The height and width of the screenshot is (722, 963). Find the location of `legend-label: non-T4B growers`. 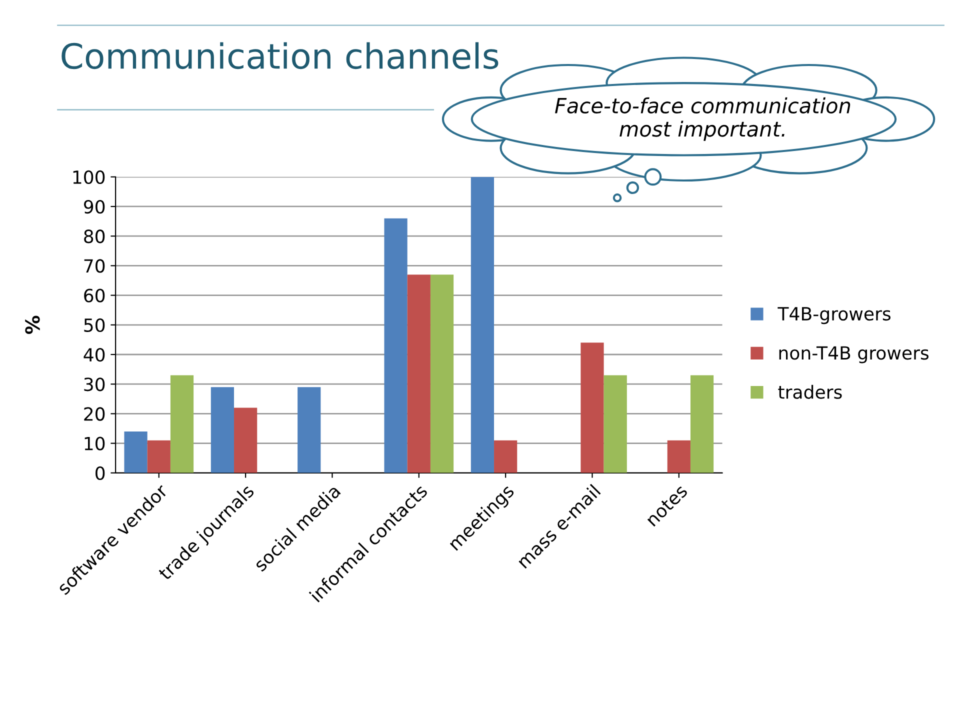

legend-label: non-T4B growers is located at coordinates (854, 355).